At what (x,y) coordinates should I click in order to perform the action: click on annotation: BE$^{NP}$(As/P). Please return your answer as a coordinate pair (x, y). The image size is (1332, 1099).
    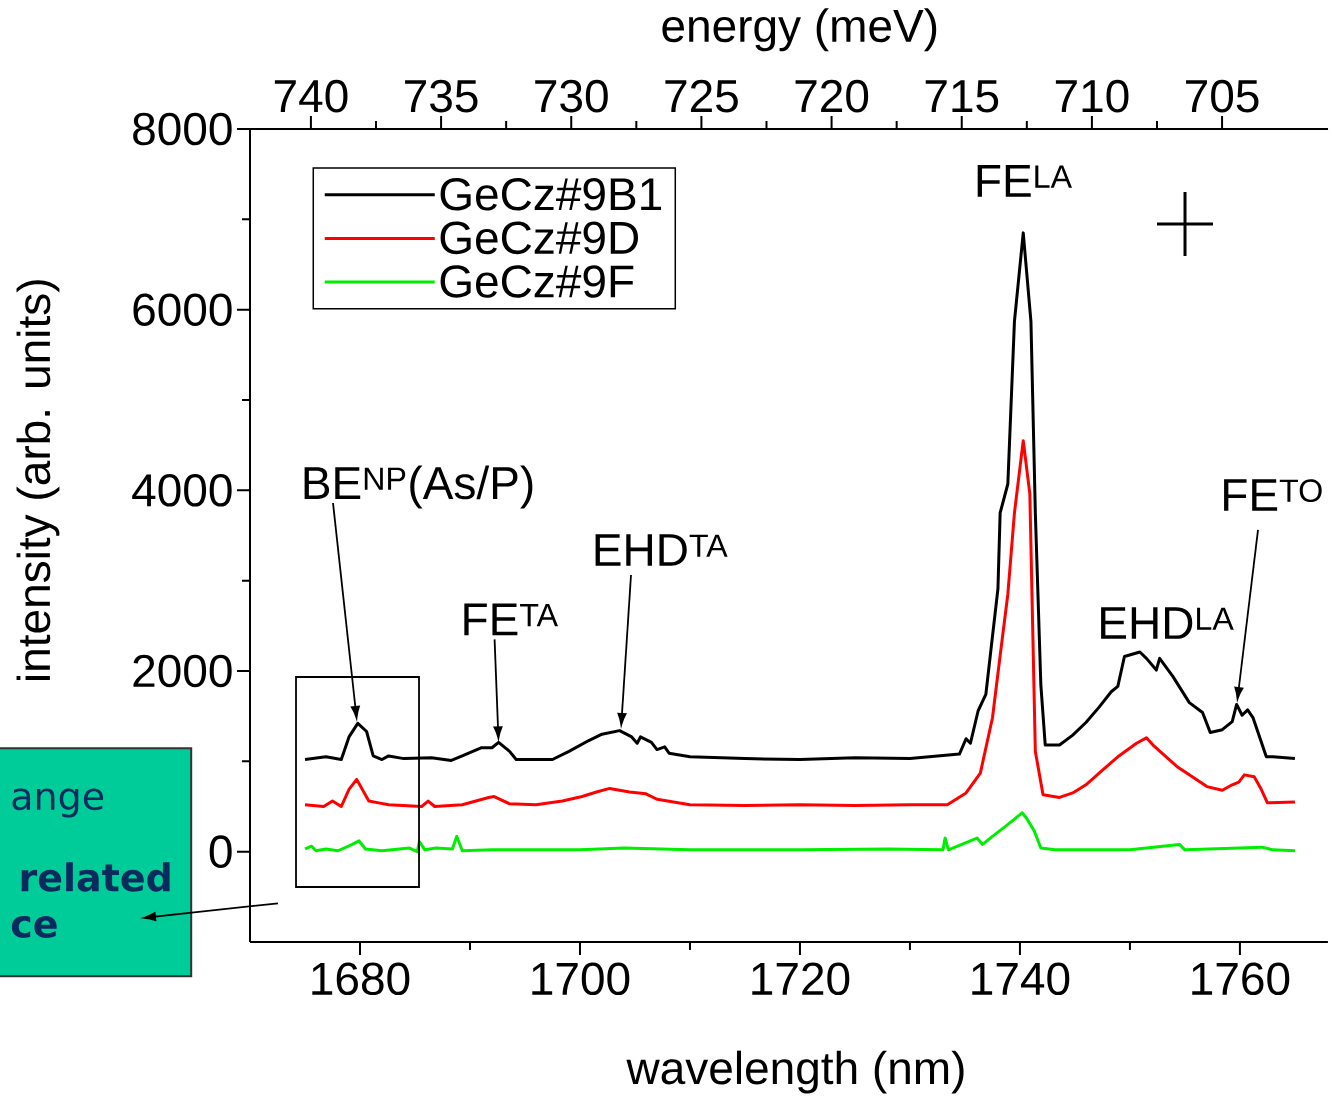
    Looking at the image, I should click on (418, 487).